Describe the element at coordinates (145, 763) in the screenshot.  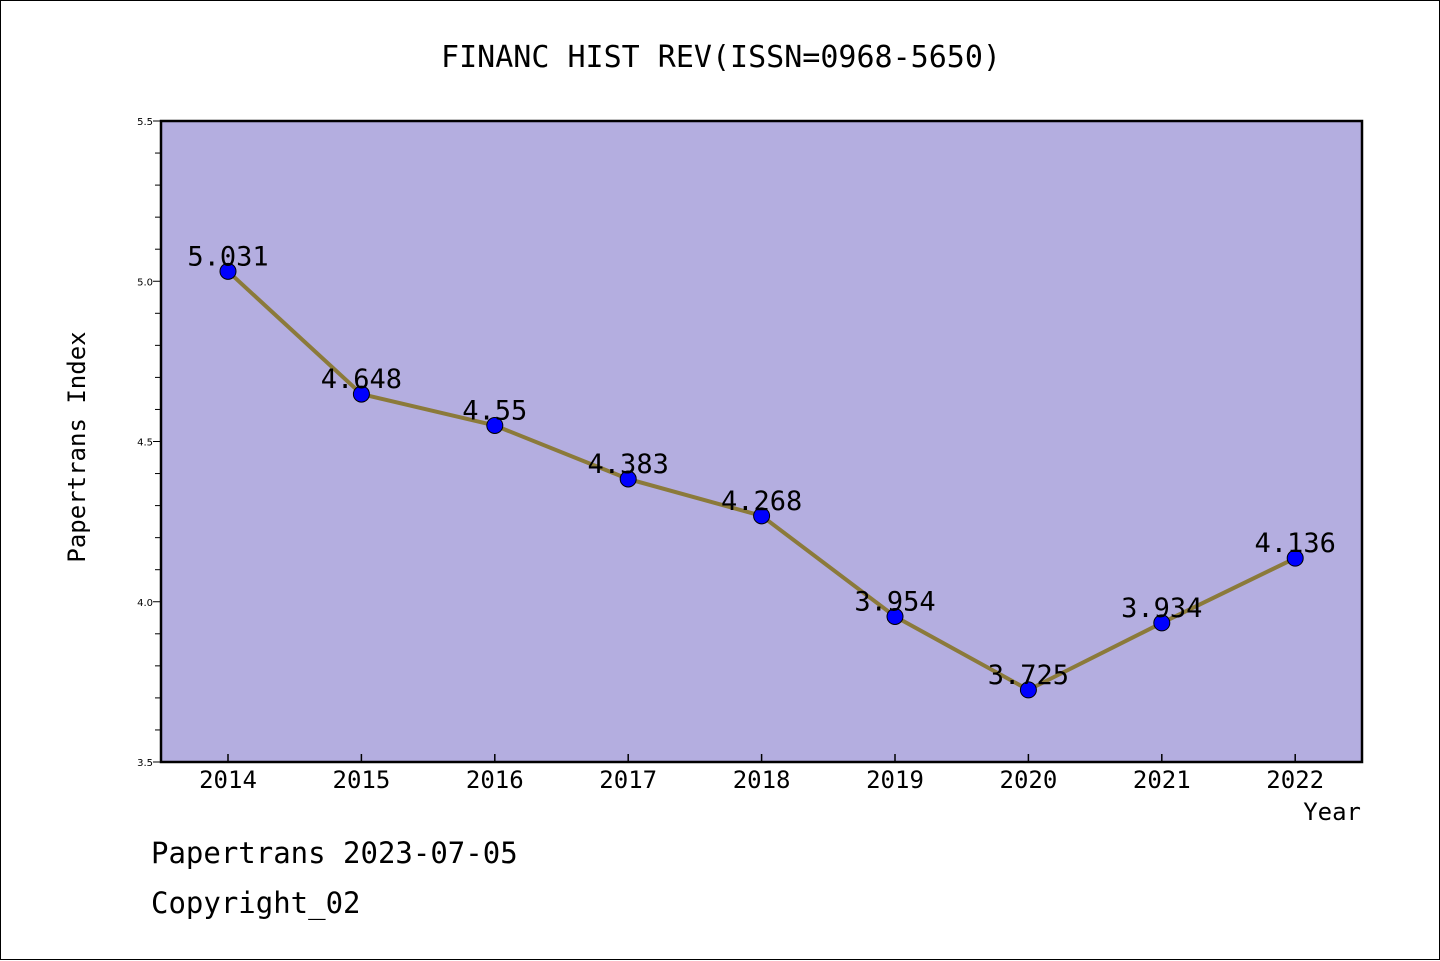
I see `y-tick-label: 3.5` at that location.